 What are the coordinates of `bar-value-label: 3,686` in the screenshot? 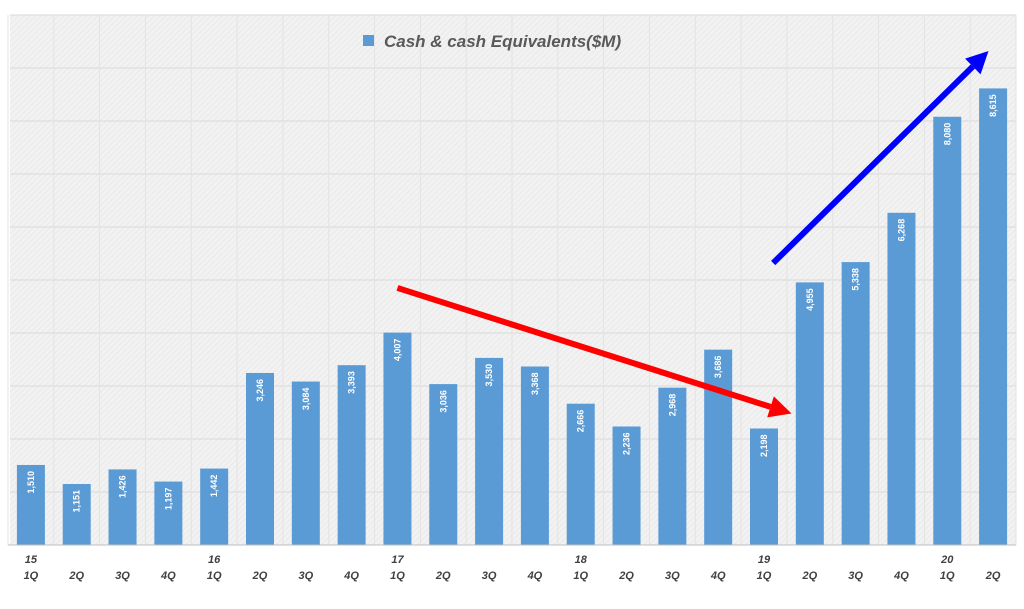 It's located at (718, 367).